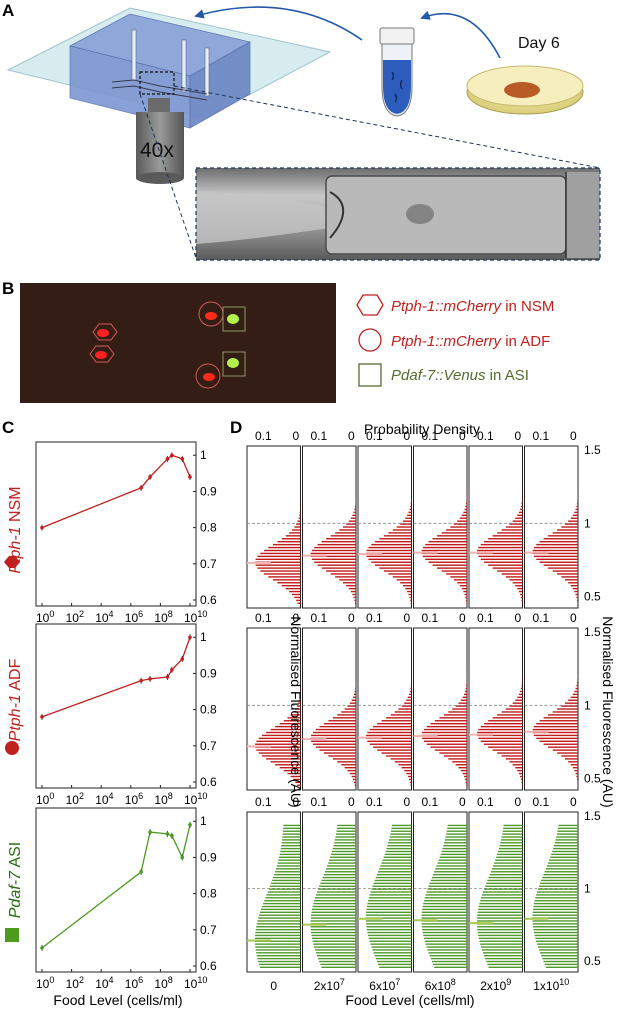 The height and width of the screenshot is (1012, 617). Describe the element at coordinates (234, 319) in the screenshot. I see `asi-marker` at that location.